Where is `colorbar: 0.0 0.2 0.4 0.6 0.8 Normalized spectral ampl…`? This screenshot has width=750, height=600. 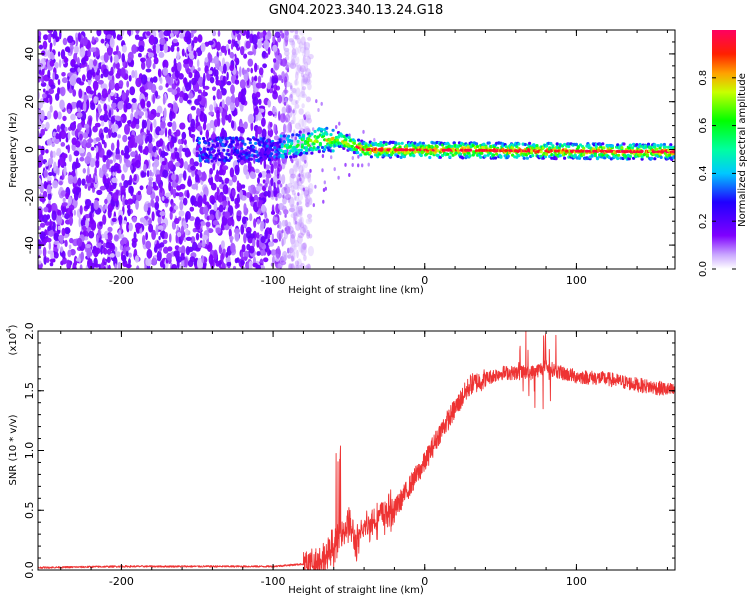
colorbar: 0.0 0.2 0.4 0.6 0.8 Normalized spectral ampl… is located at coordinates (723, 153).